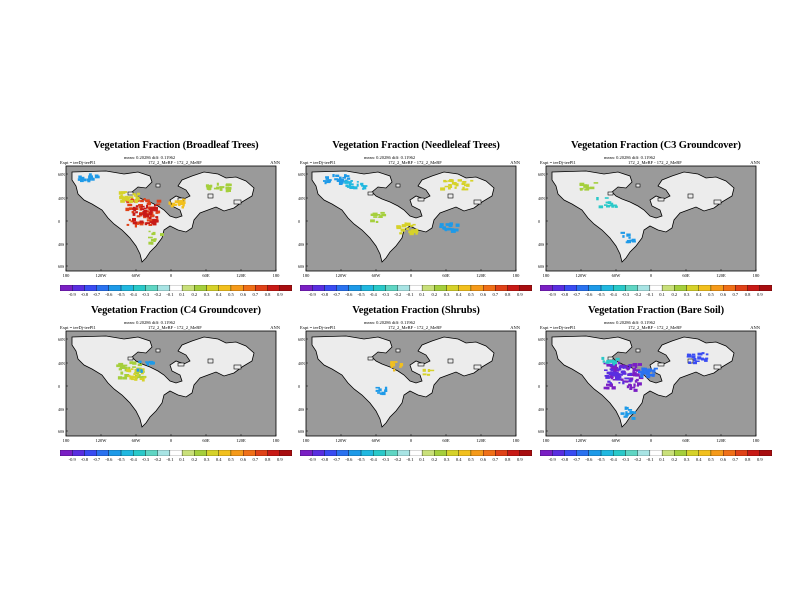 This screenshot has height=600, width=800. What do you see at coordinates (312, 294) in the screenshot?
I see `colorbar-tick-label: -0.9` at bounding box center [312, 294].